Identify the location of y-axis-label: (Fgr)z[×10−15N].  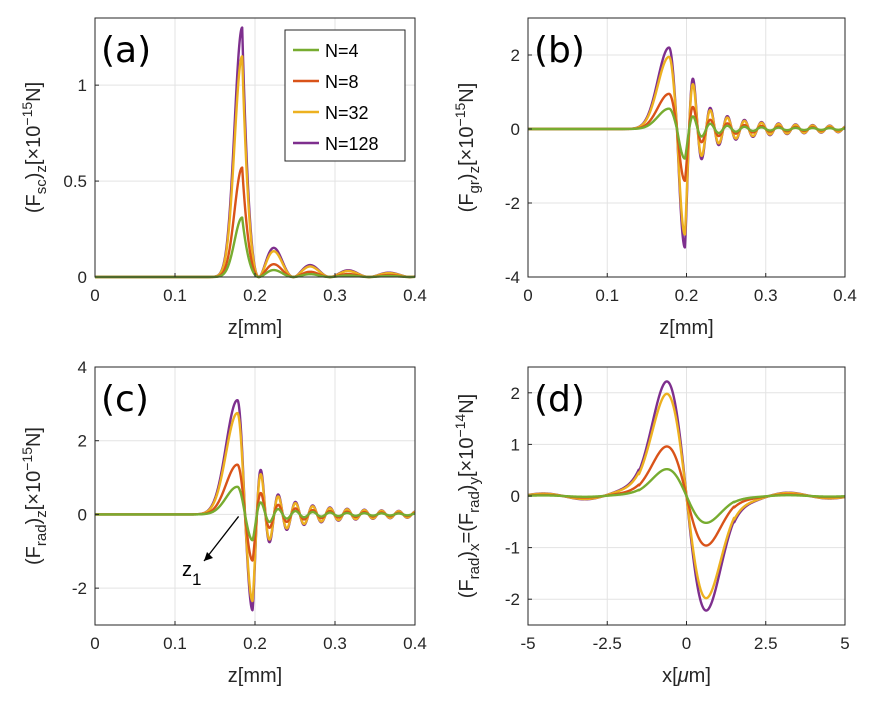
(467, 148).